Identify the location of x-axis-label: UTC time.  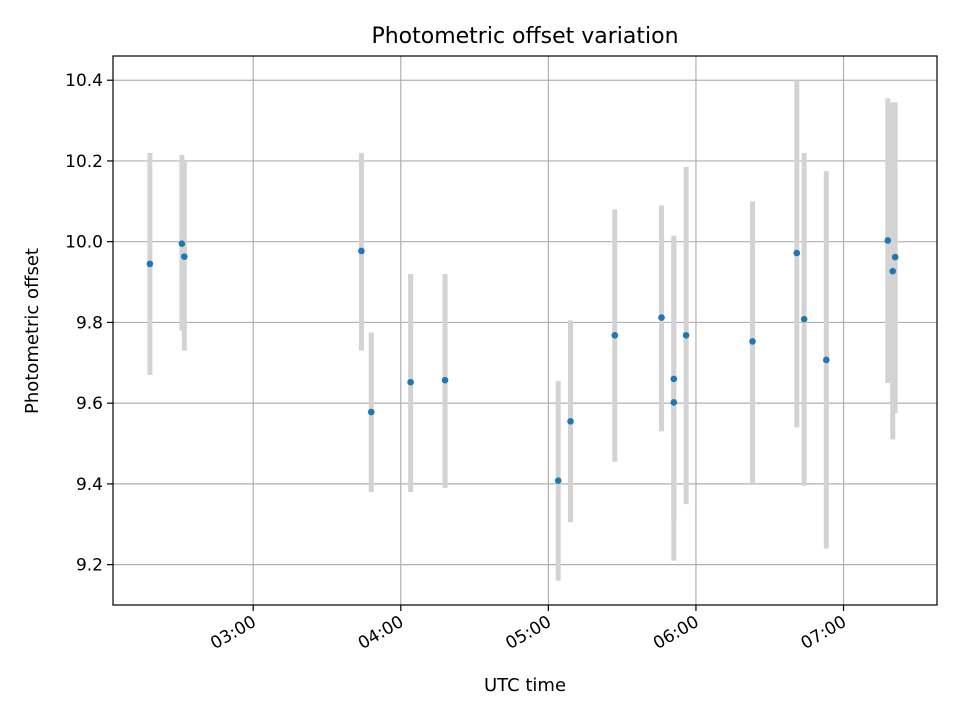
(525, 685).